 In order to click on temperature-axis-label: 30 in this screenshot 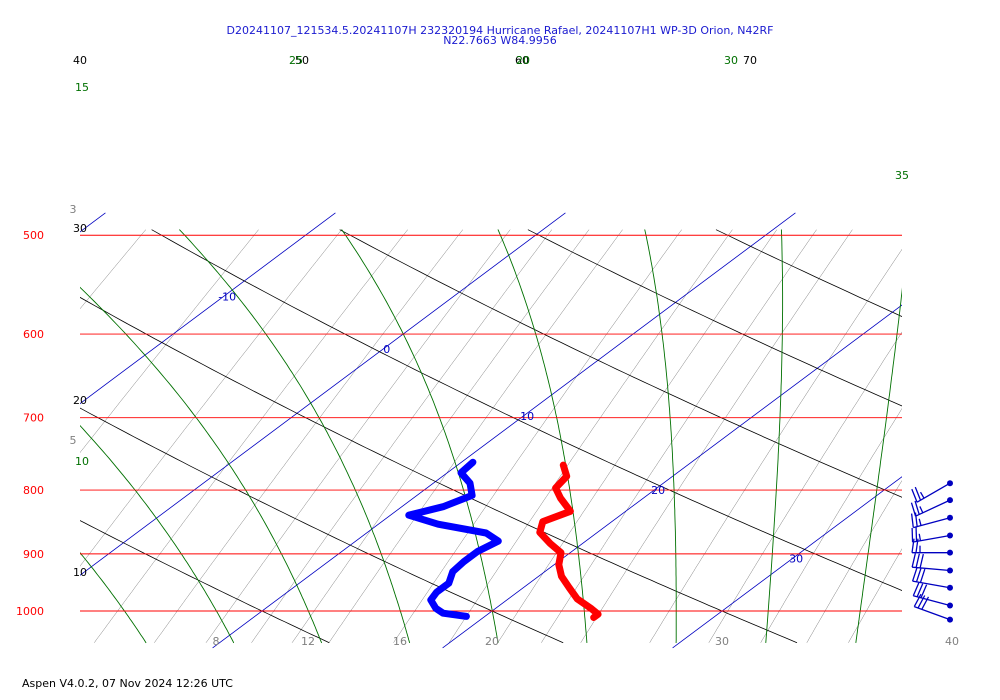, I will do `click(722, 641)`.